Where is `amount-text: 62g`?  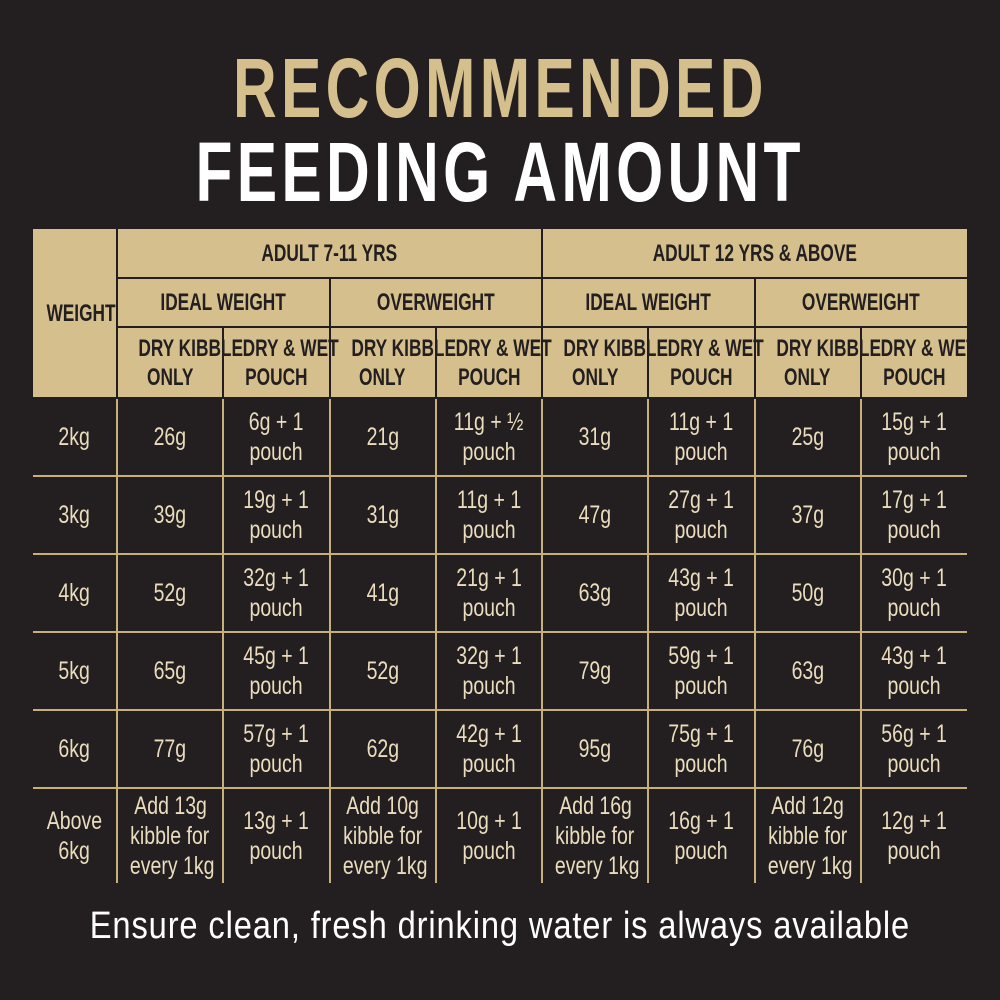 amount-text: 62g is located at coordinates (382, 749).